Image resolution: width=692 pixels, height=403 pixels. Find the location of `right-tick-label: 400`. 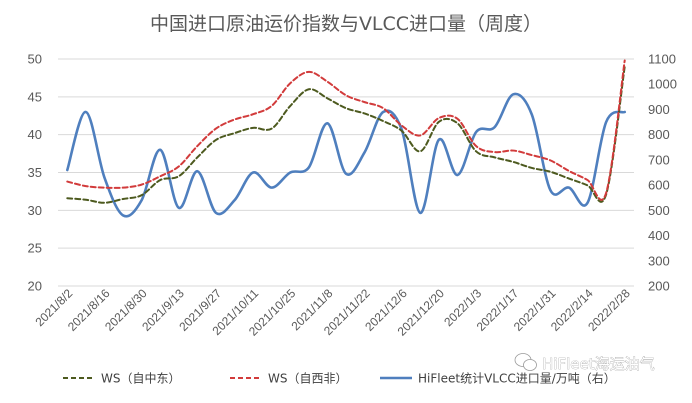

right-tick-label: 400 is located at coordinates (659, 235).